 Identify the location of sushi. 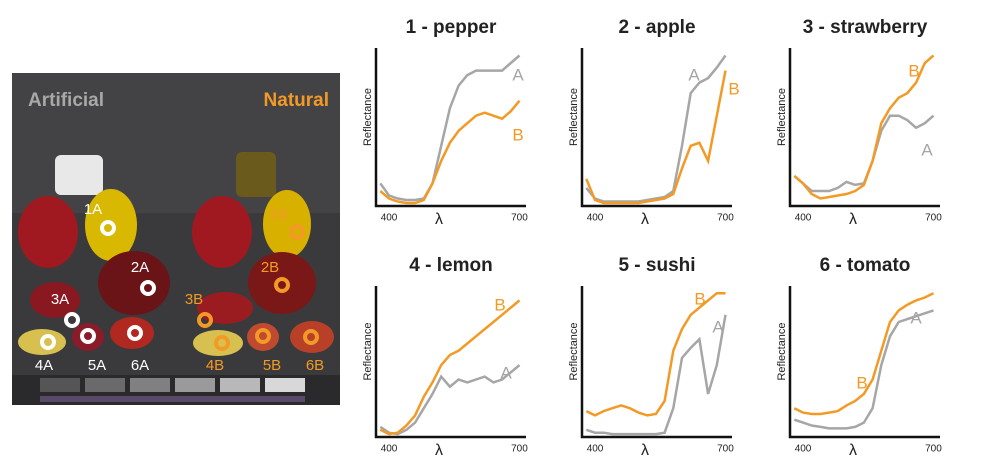
(263, 337).